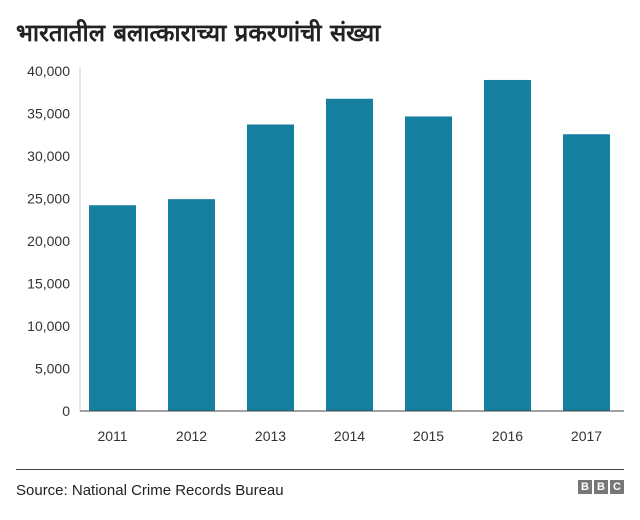  Describe the element at coordinates (48, 199) in the screenshot. I see `y-tick-label: 25,000` at that location.